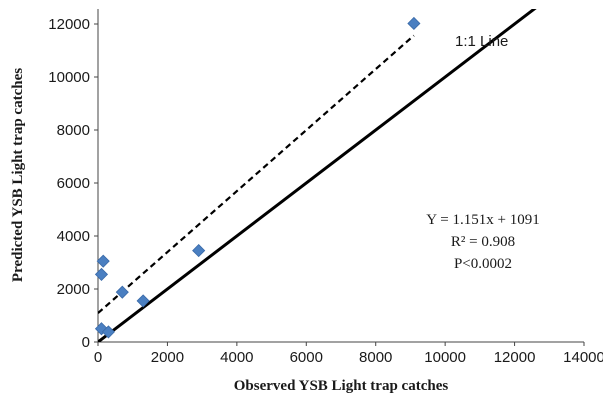 Image resolution: width=603 pixels, height=393 pixels. Describe the element at coordinates (483, 242) in the screenshot. I see `r-squared-label: R² = 0.908` at that location.